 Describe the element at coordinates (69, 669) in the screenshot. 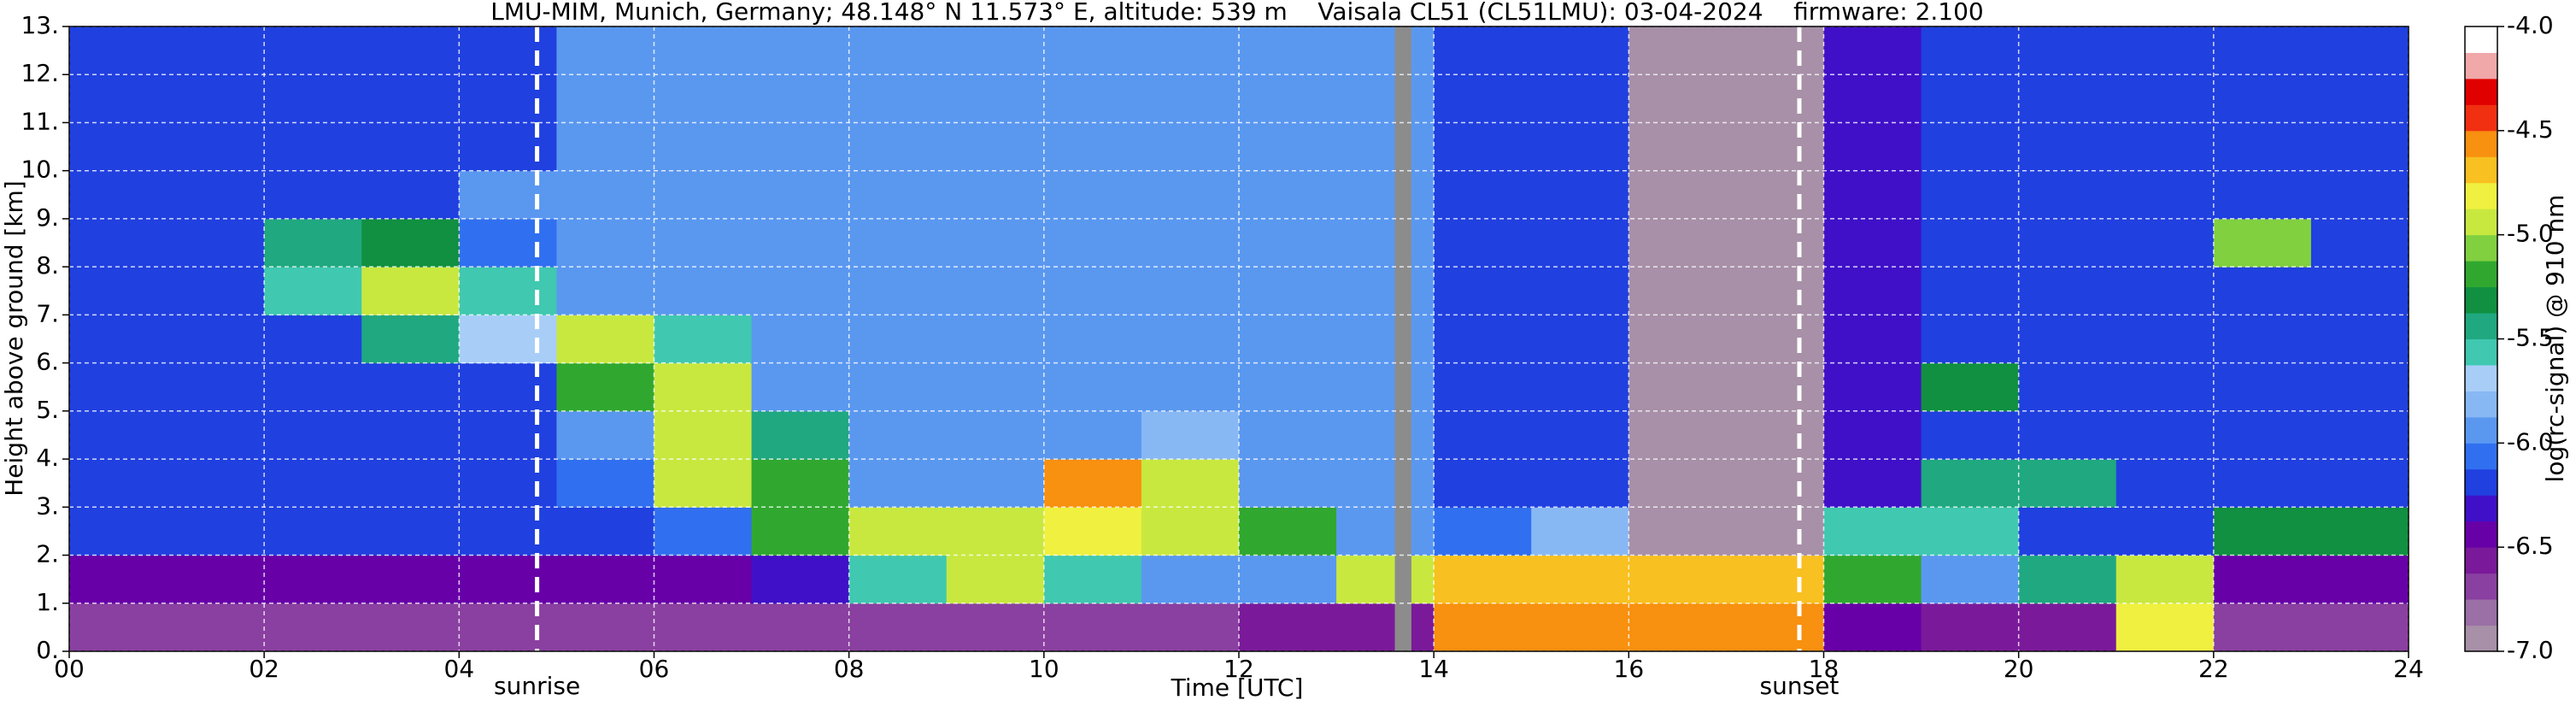

I see `x-tick-label: 00` at that location.